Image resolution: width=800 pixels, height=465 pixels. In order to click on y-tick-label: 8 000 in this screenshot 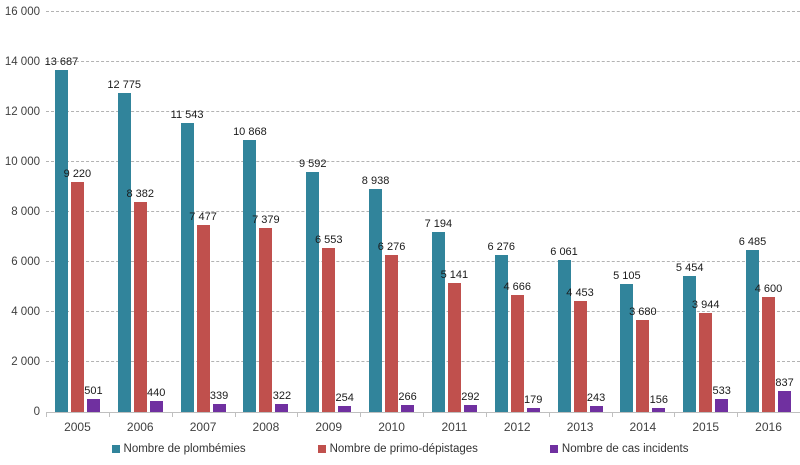, I will do `click(25, 212)`.